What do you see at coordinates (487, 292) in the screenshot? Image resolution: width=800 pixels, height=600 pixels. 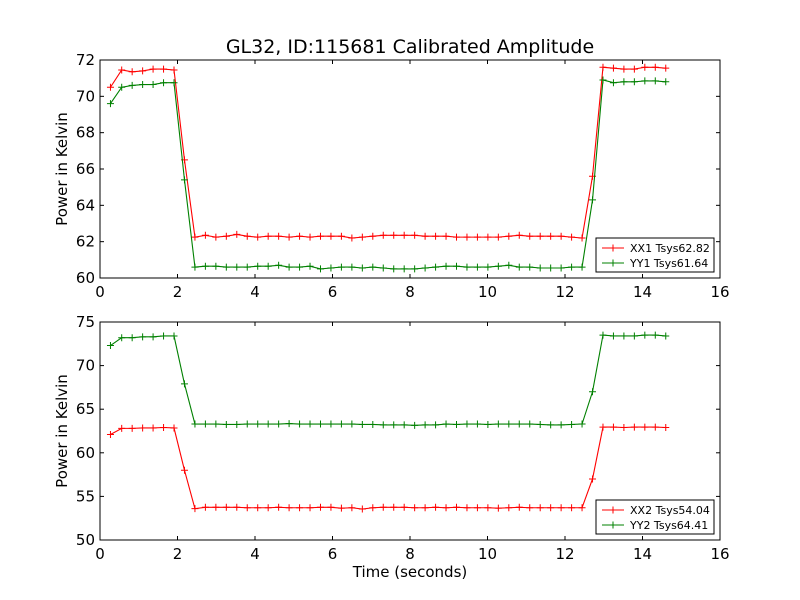 I see `x-tick-label: 10` at bounding box center [487, 292].